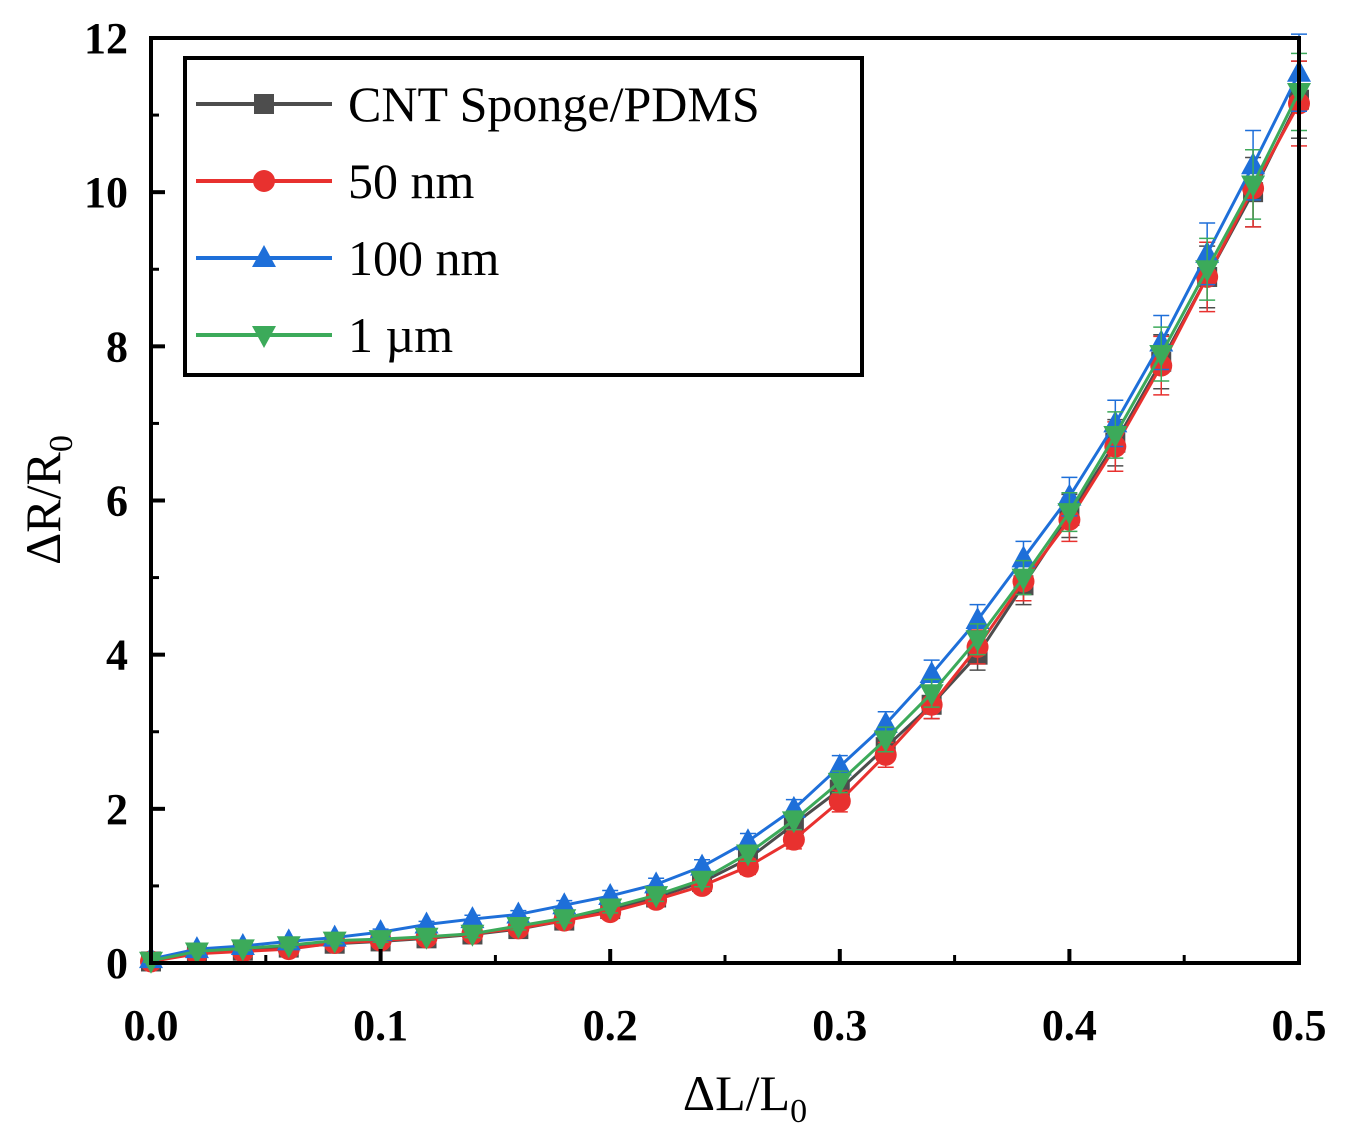 This screenshot has height=1140, width=1348. Describe the element at coordinates (411, 181) in the screenshot. I see `legend-label: 50 nm` at that location.